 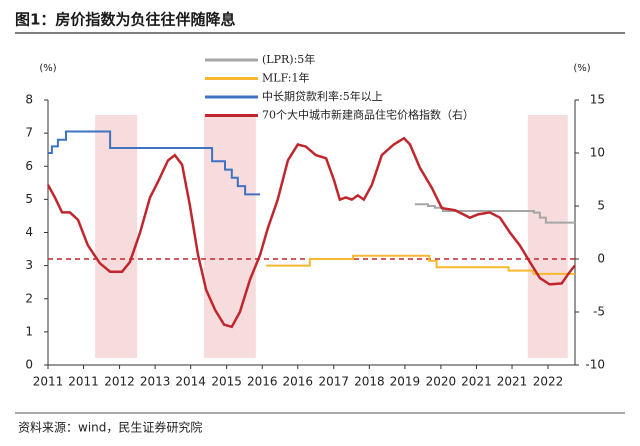 What do you see at coordinates (581, 68) in the screenshot?
I see `y2-axis-unit: (%)` at bounding box center [581, 68].